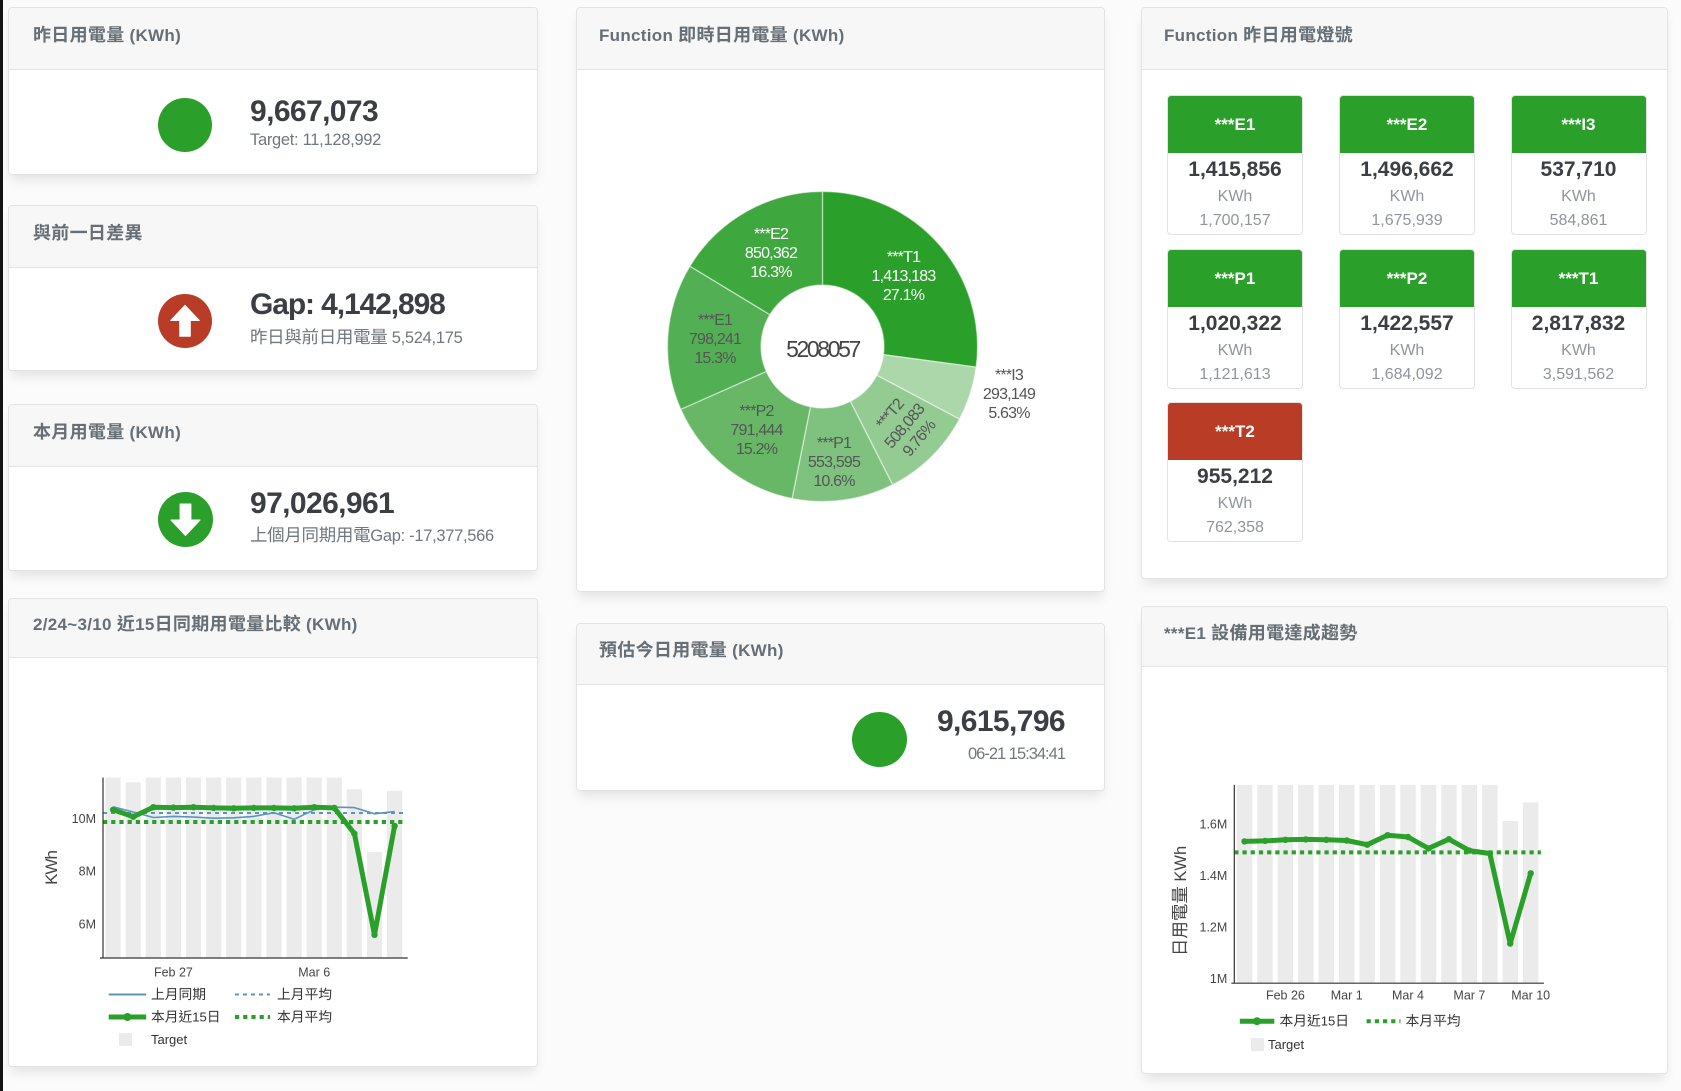  I want to click on svg-text: 1.6M, so click(1214, 824).